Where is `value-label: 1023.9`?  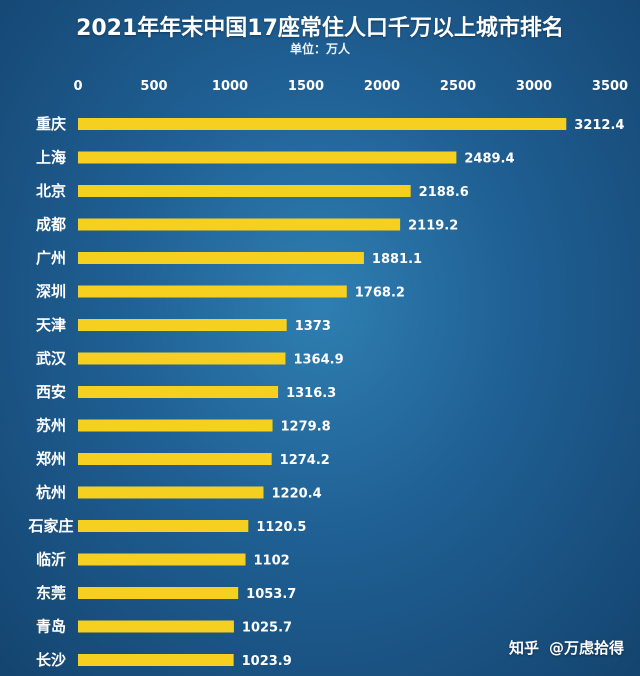
value-label: 1023.9 is located at coordinates (267, 661).